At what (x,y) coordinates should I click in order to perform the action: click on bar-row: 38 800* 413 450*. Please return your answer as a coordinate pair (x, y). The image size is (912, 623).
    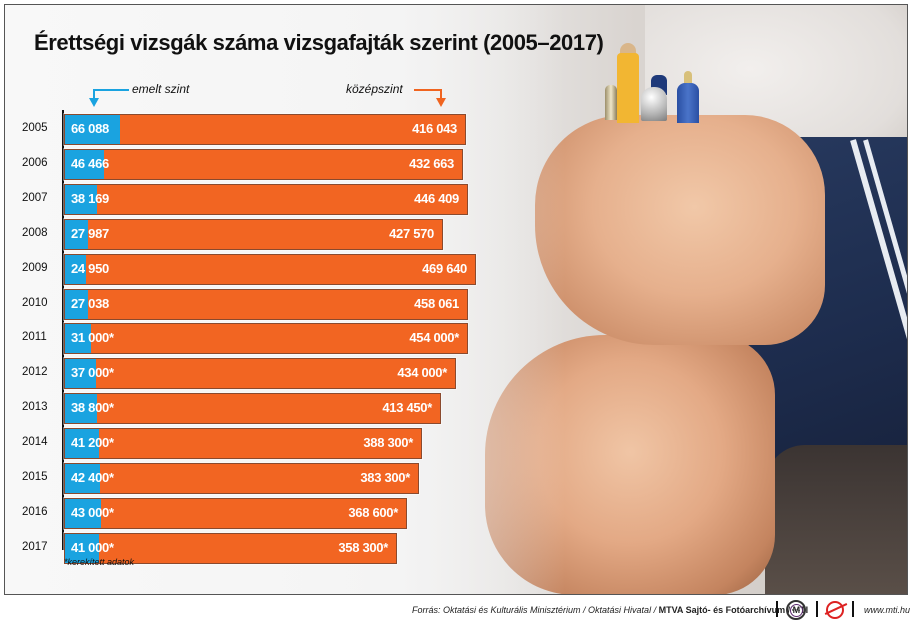
    Looking at the image, I should click on (252, 408).